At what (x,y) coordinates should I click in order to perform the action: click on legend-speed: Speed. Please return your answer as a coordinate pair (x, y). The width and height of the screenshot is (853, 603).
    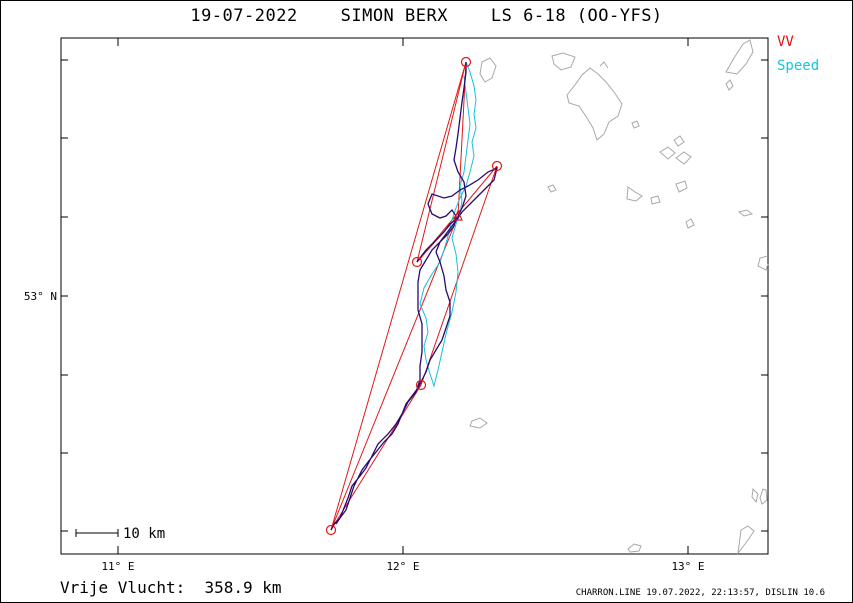
    Looking at the image, I should click on (798, 66).